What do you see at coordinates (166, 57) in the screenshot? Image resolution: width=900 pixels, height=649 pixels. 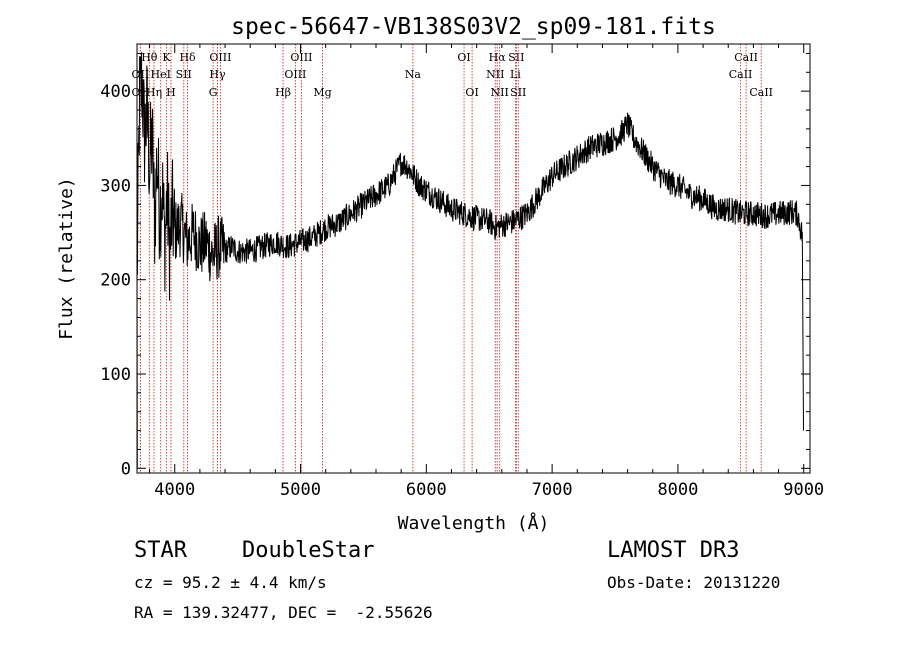 I see `line-label-1: K` at bounding box center [166, 57].